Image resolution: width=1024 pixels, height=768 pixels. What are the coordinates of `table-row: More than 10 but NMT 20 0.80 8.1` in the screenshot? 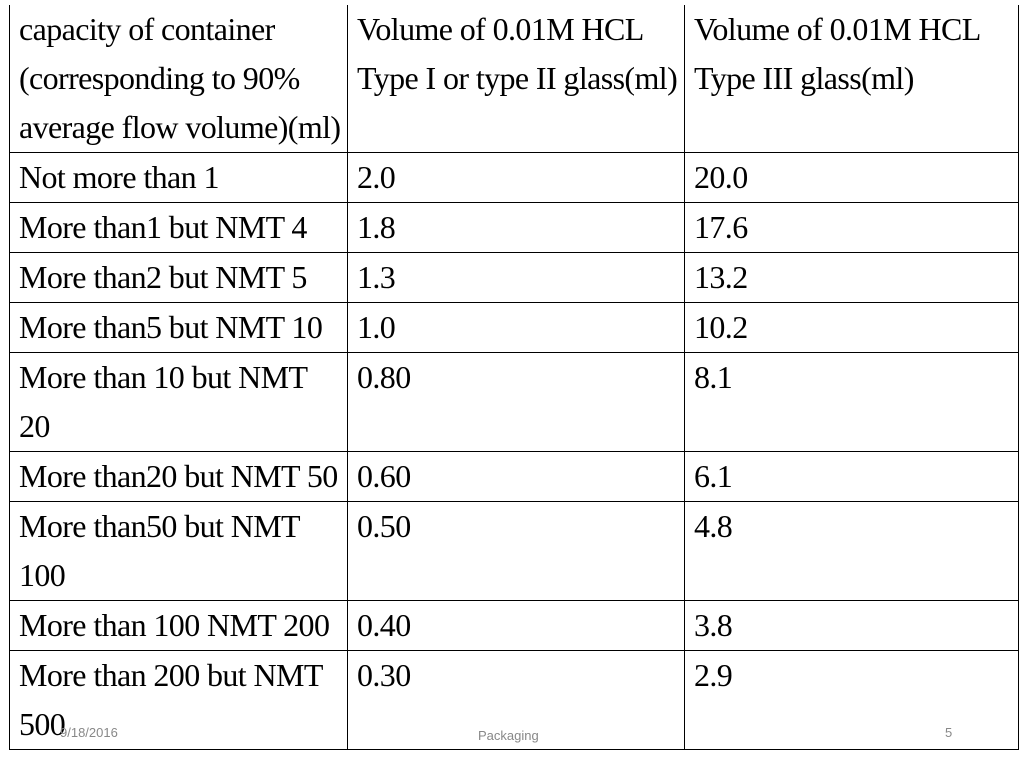 It's located at (514, 402).